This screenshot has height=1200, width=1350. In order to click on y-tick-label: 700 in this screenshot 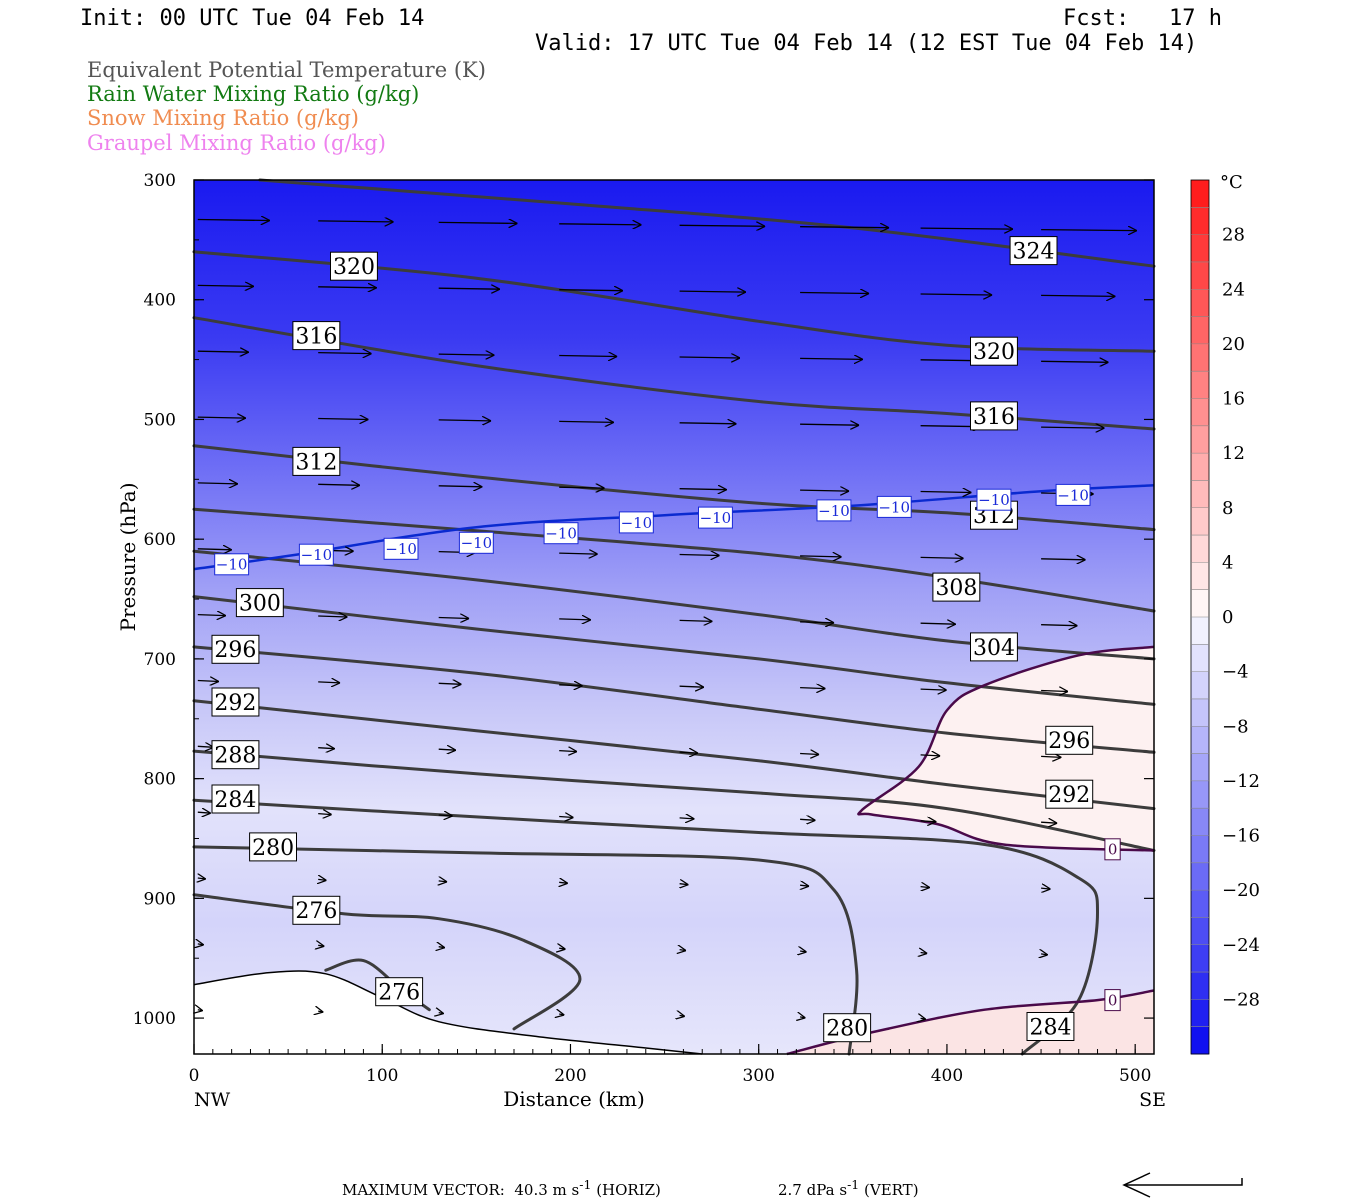, I will do `click(160, 660)`.